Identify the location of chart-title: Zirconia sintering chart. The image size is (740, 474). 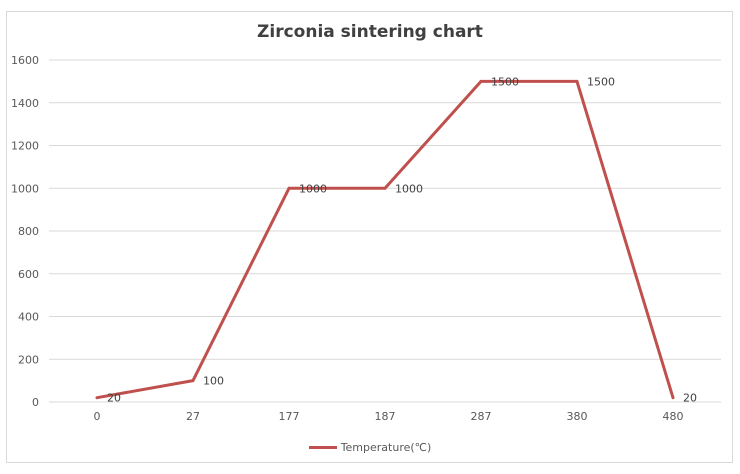
(370, 32).